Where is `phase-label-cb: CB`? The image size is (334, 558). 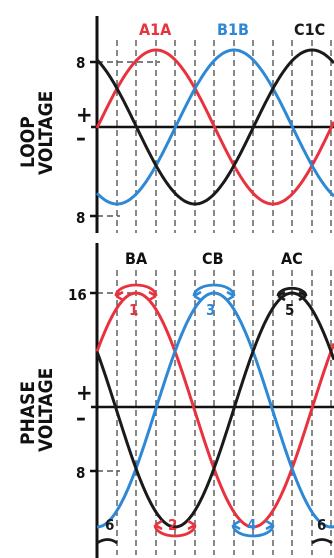 phase-label-cb: CB is located at coordinates (213, 258).